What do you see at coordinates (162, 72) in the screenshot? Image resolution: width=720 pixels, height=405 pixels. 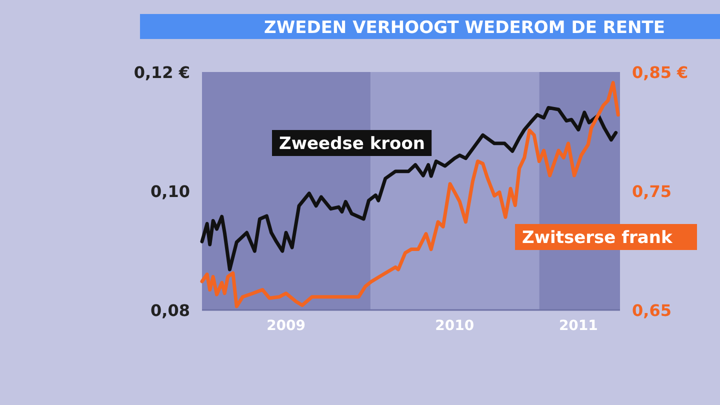 I see `y-tick-label: 0,12 €` at bounding box center [162, 72].